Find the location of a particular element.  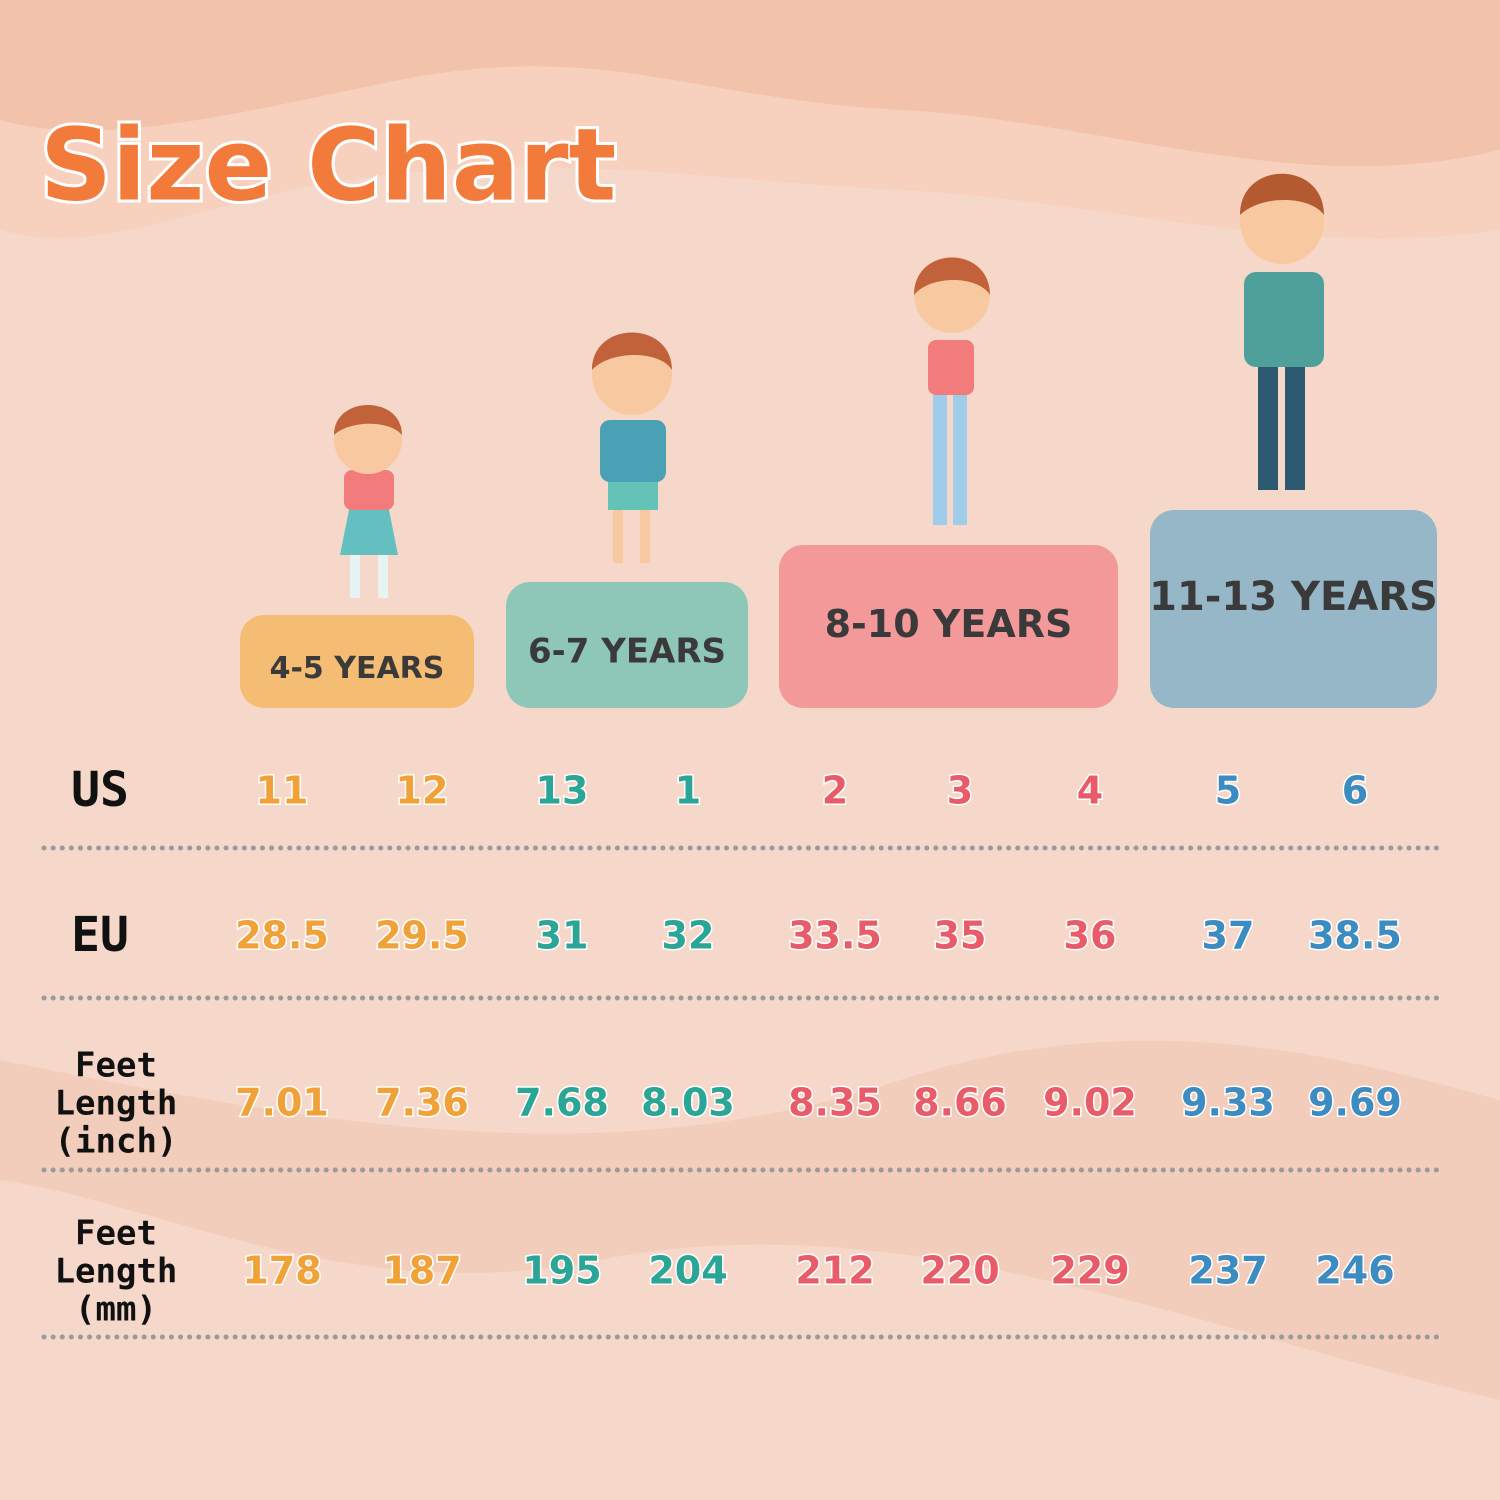

size-value: 12 is located at coordinates (422, 791).